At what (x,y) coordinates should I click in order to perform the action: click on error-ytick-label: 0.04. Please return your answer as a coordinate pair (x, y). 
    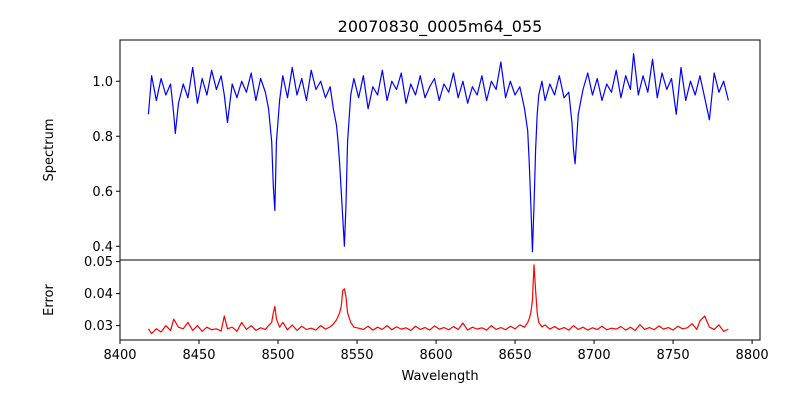
    Looking at the image, I should click on (98, 294).